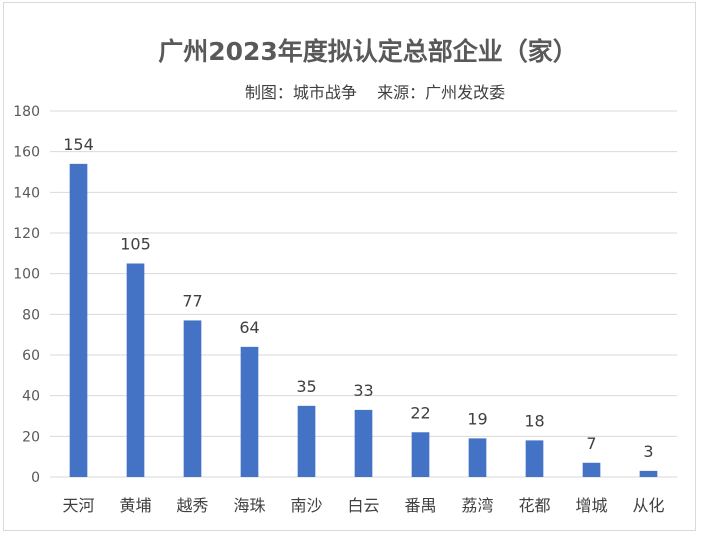  Describe the element at coordinates (249, 327) in the screenshot. I see `data-label: 64` at that location.